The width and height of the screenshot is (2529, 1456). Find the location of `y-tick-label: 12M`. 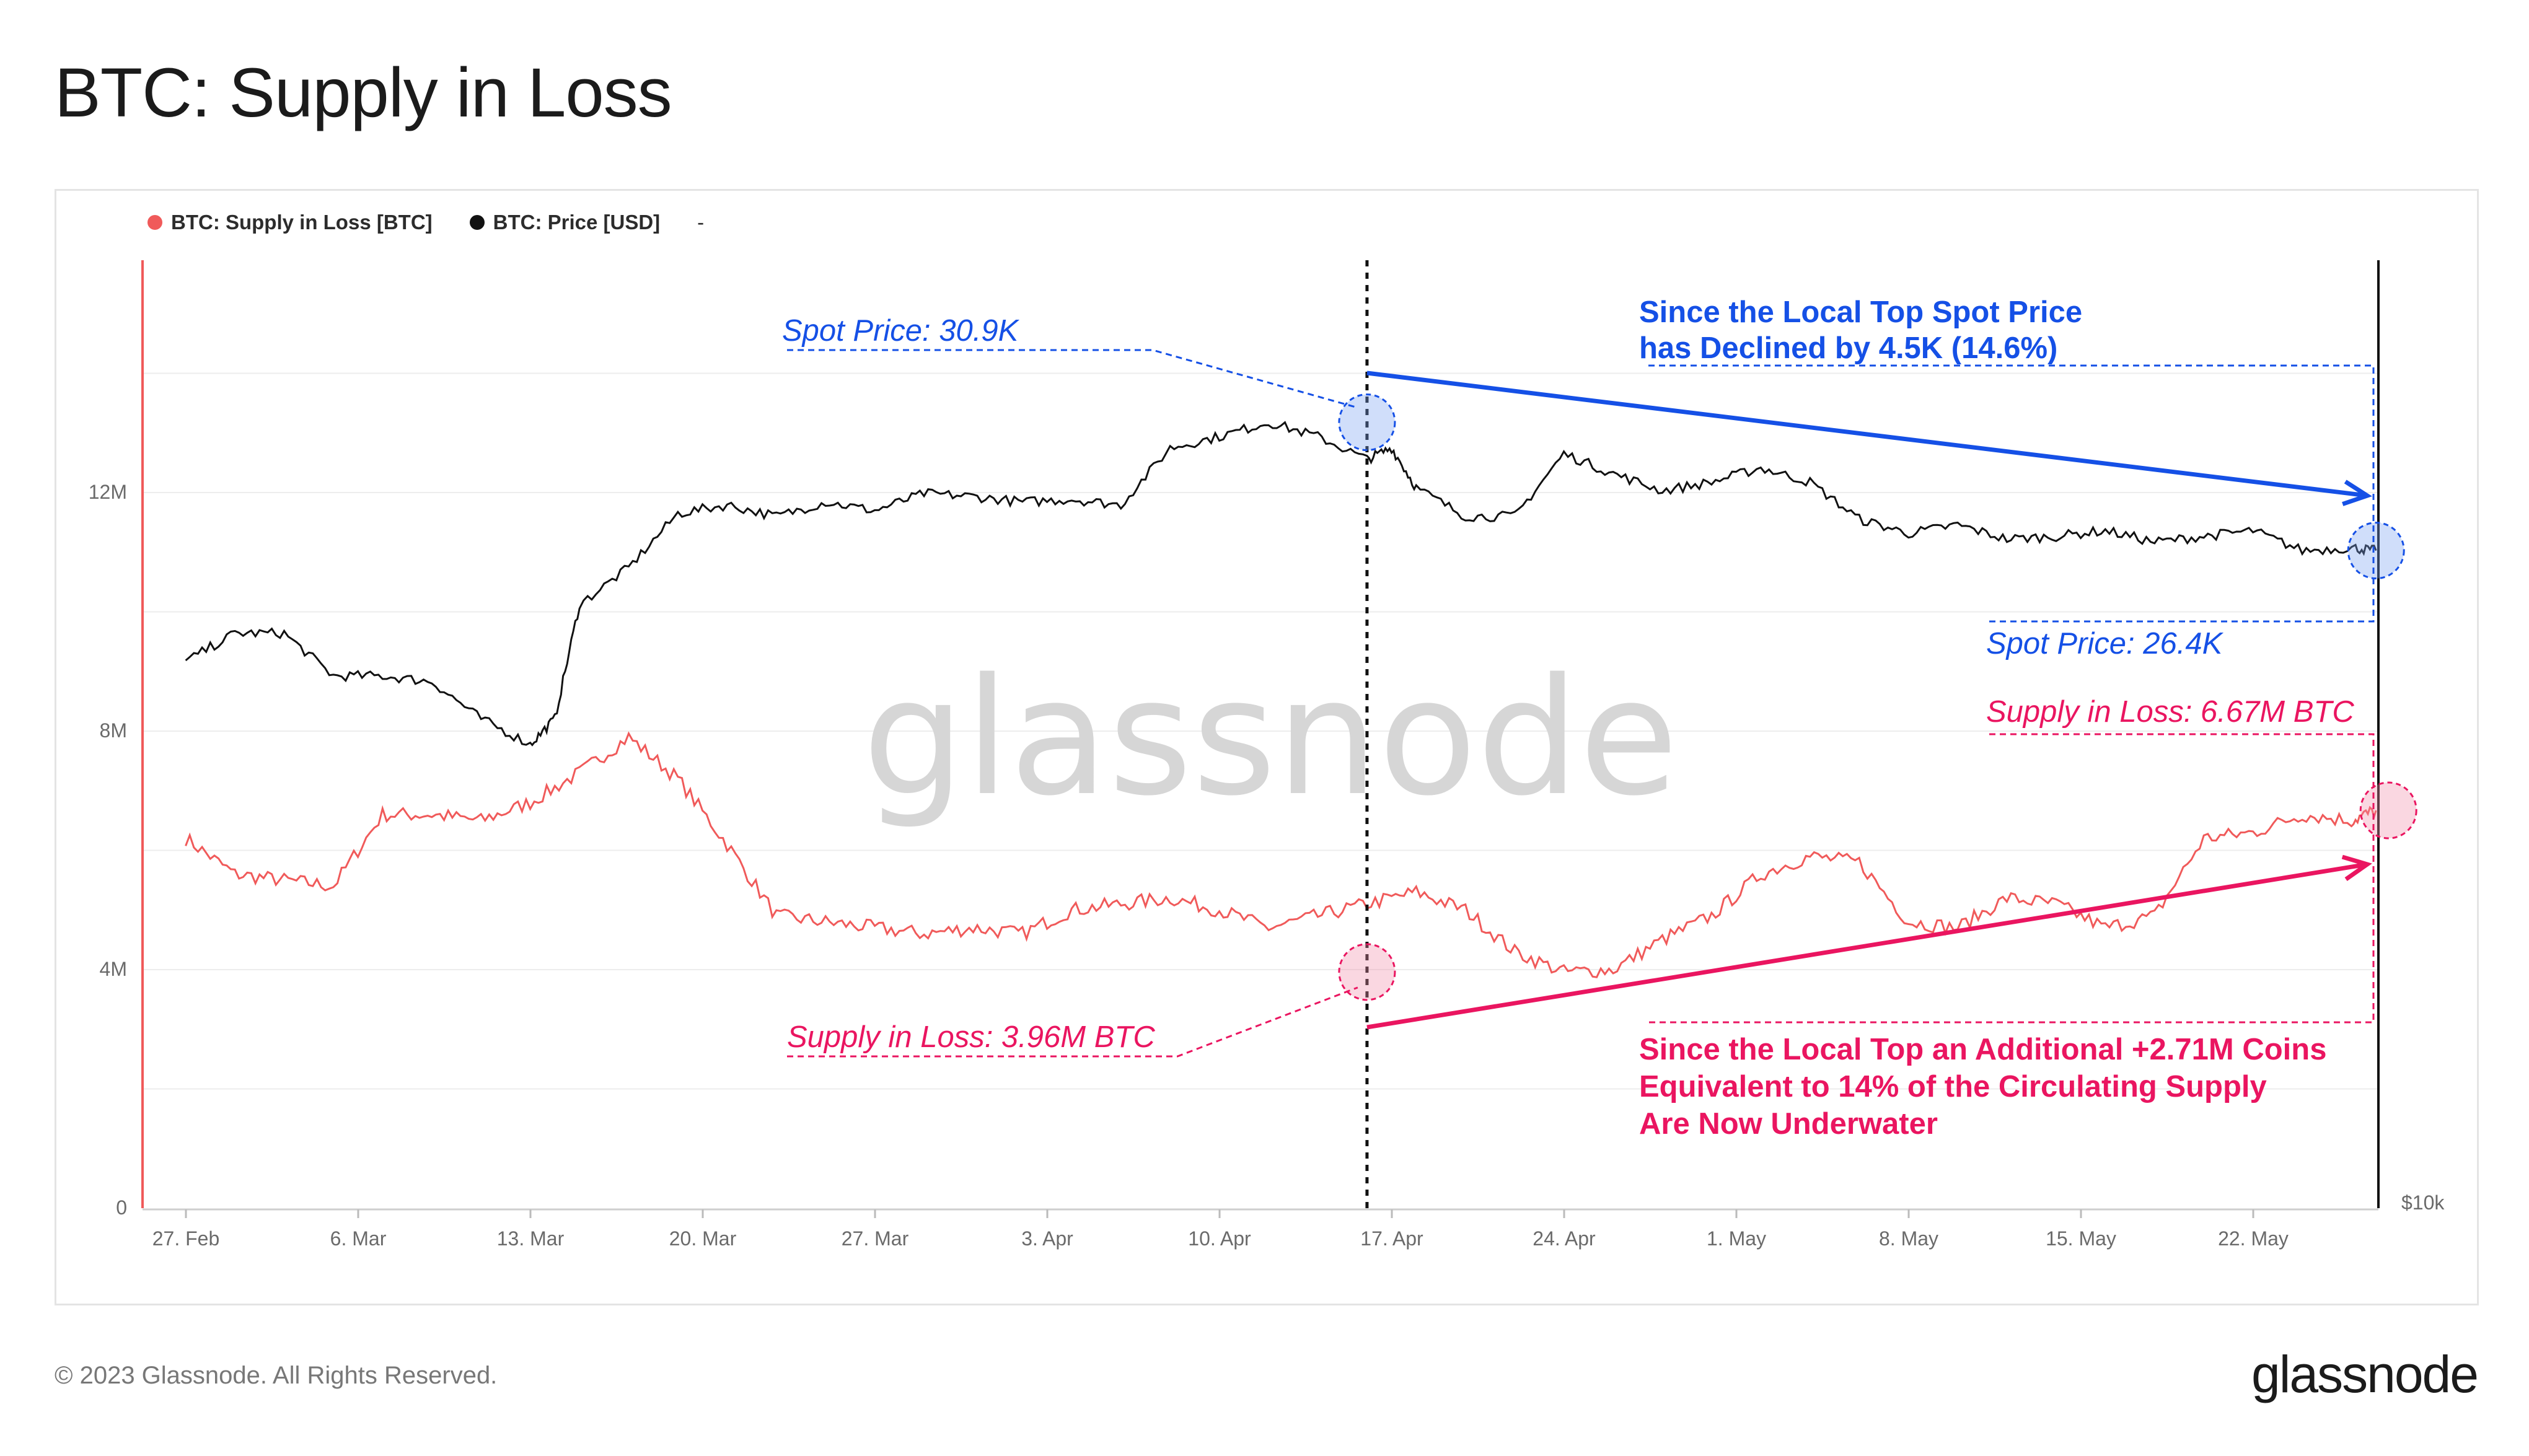

y-tick-label: 12M is located at coordinates (108, 492).